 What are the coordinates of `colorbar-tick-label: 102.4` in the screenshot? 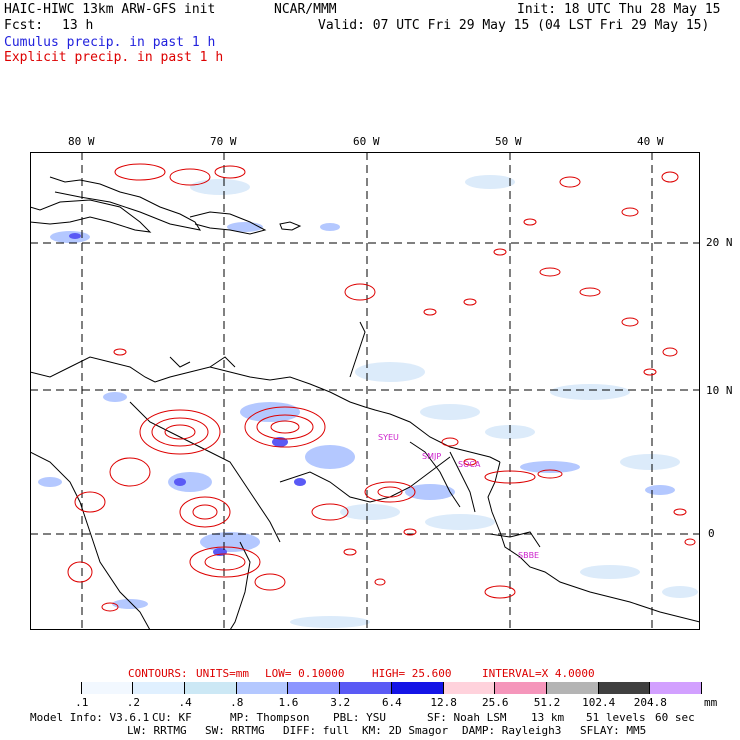 It's located at (599, 702).